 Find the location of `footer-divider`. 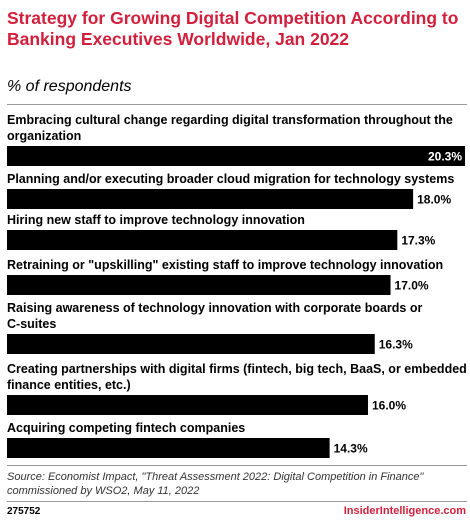

footer-divider is located at coordinates (237, 501).